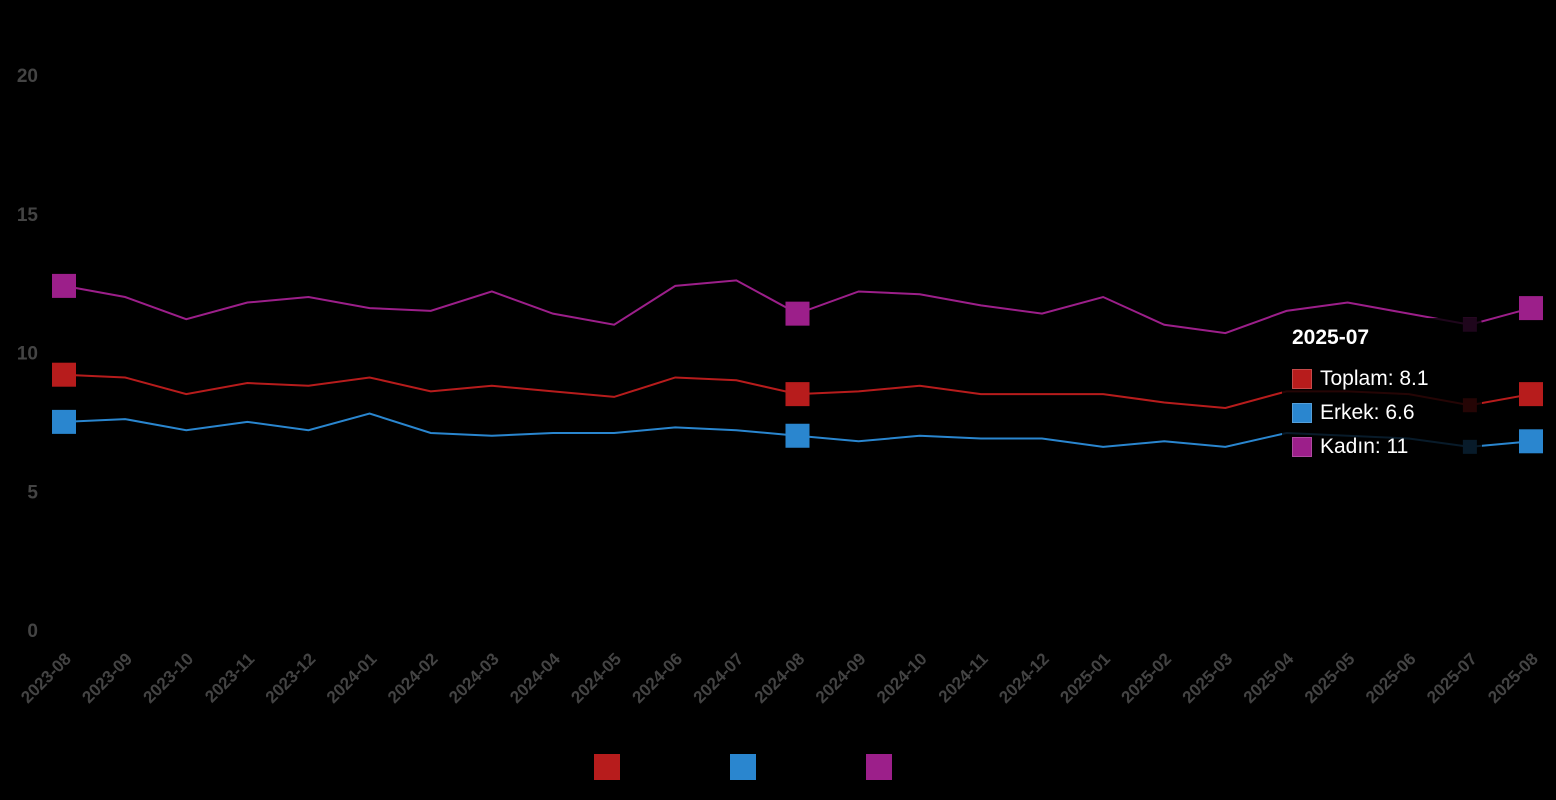 The height and width of the screenshot is (800, 1556). Describe the element at coordinates (28, 215) in the screenshot. I see `y-tick-label: 15` at that location.